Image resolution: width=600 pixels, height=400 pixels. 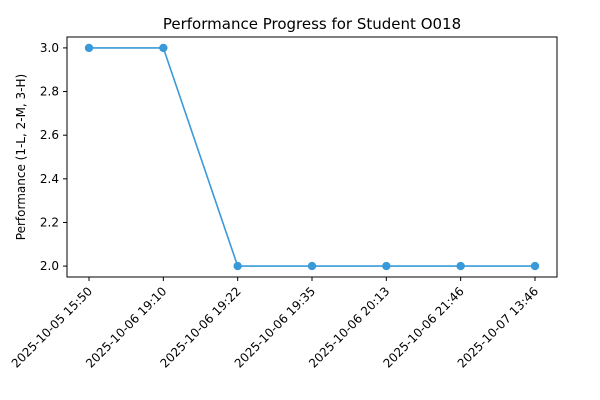 I want to click on x-tick-label: 2025-10-07 13:46, so click(x=498, y=327).